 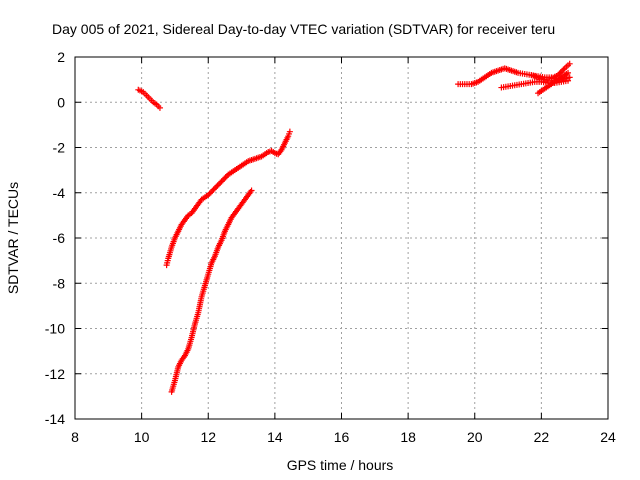 What do you see at coordinates (59, 193) in the screenshot?
I see `y-tick-label: -4` at bounding box center [59, 193].